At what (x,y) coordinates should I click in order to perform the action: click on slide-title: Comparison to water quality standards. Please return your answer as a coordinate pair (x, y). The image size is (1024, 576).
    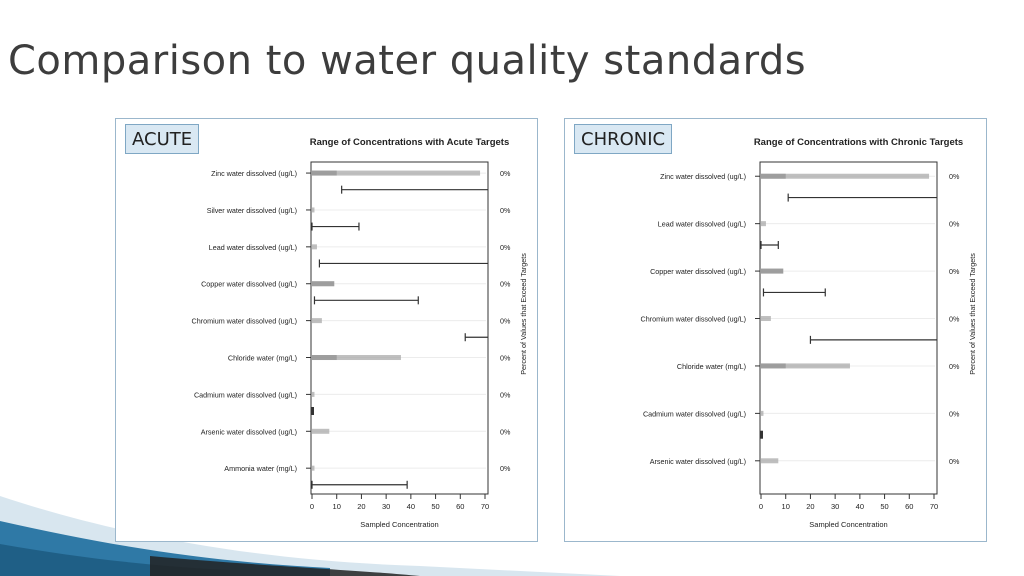
    Looking at the image, I should click on (407, 61).